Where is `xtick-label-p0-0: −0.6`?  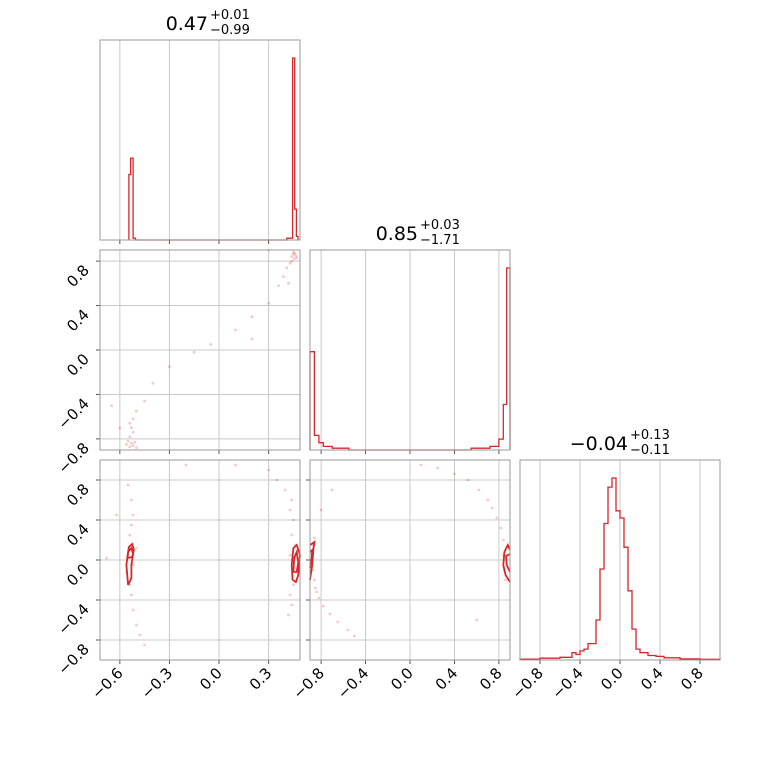
xtick-label-p0-0: −0.6 is located at coordinates (107, 683).